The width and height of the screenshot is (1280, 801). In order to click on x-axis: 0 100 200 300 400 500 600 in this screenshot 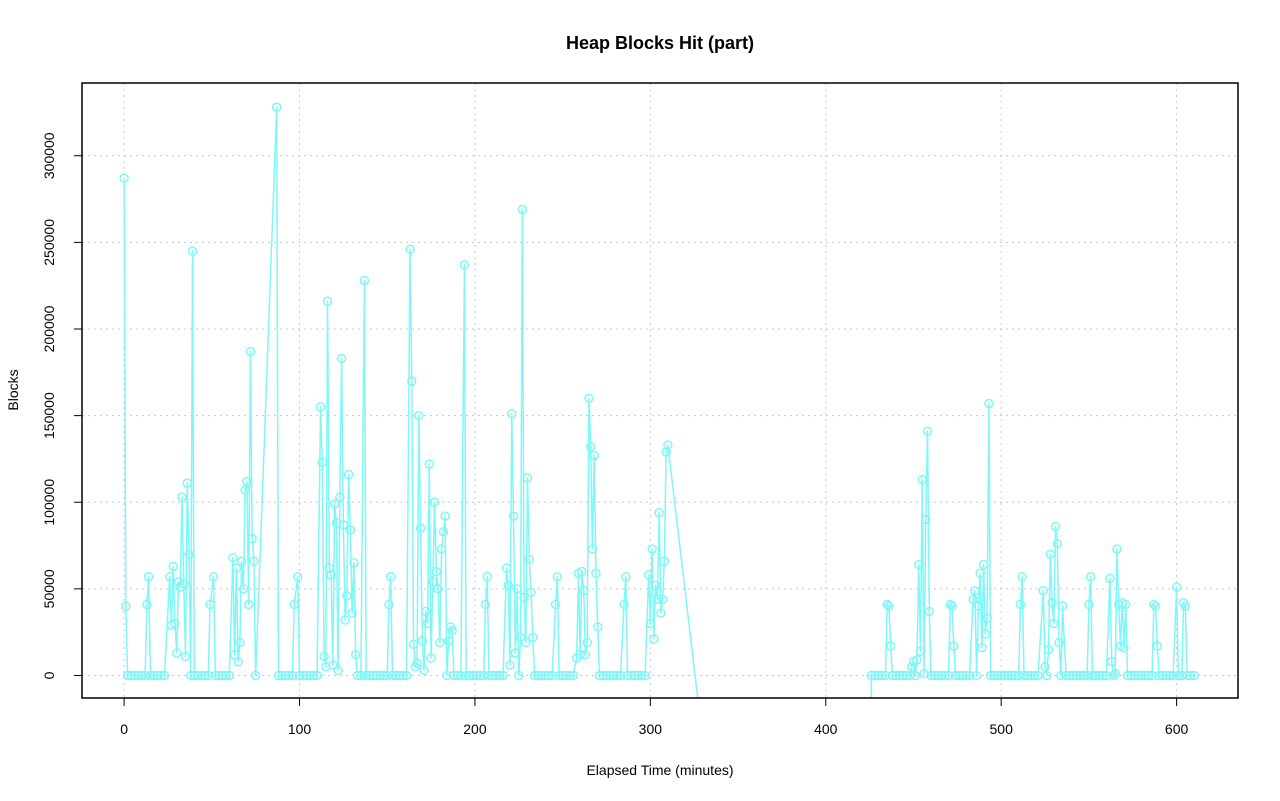, I will do `click(654, 717)`.